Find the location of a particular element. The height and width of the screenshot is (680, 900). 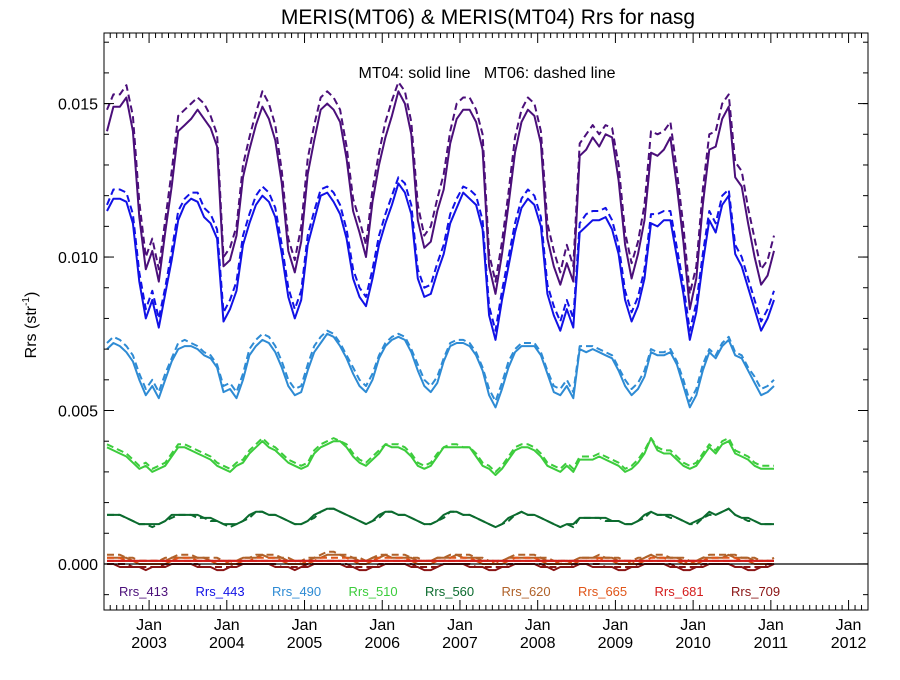

x-tick-label-year: 2003 is located at coordinates (149, 643).